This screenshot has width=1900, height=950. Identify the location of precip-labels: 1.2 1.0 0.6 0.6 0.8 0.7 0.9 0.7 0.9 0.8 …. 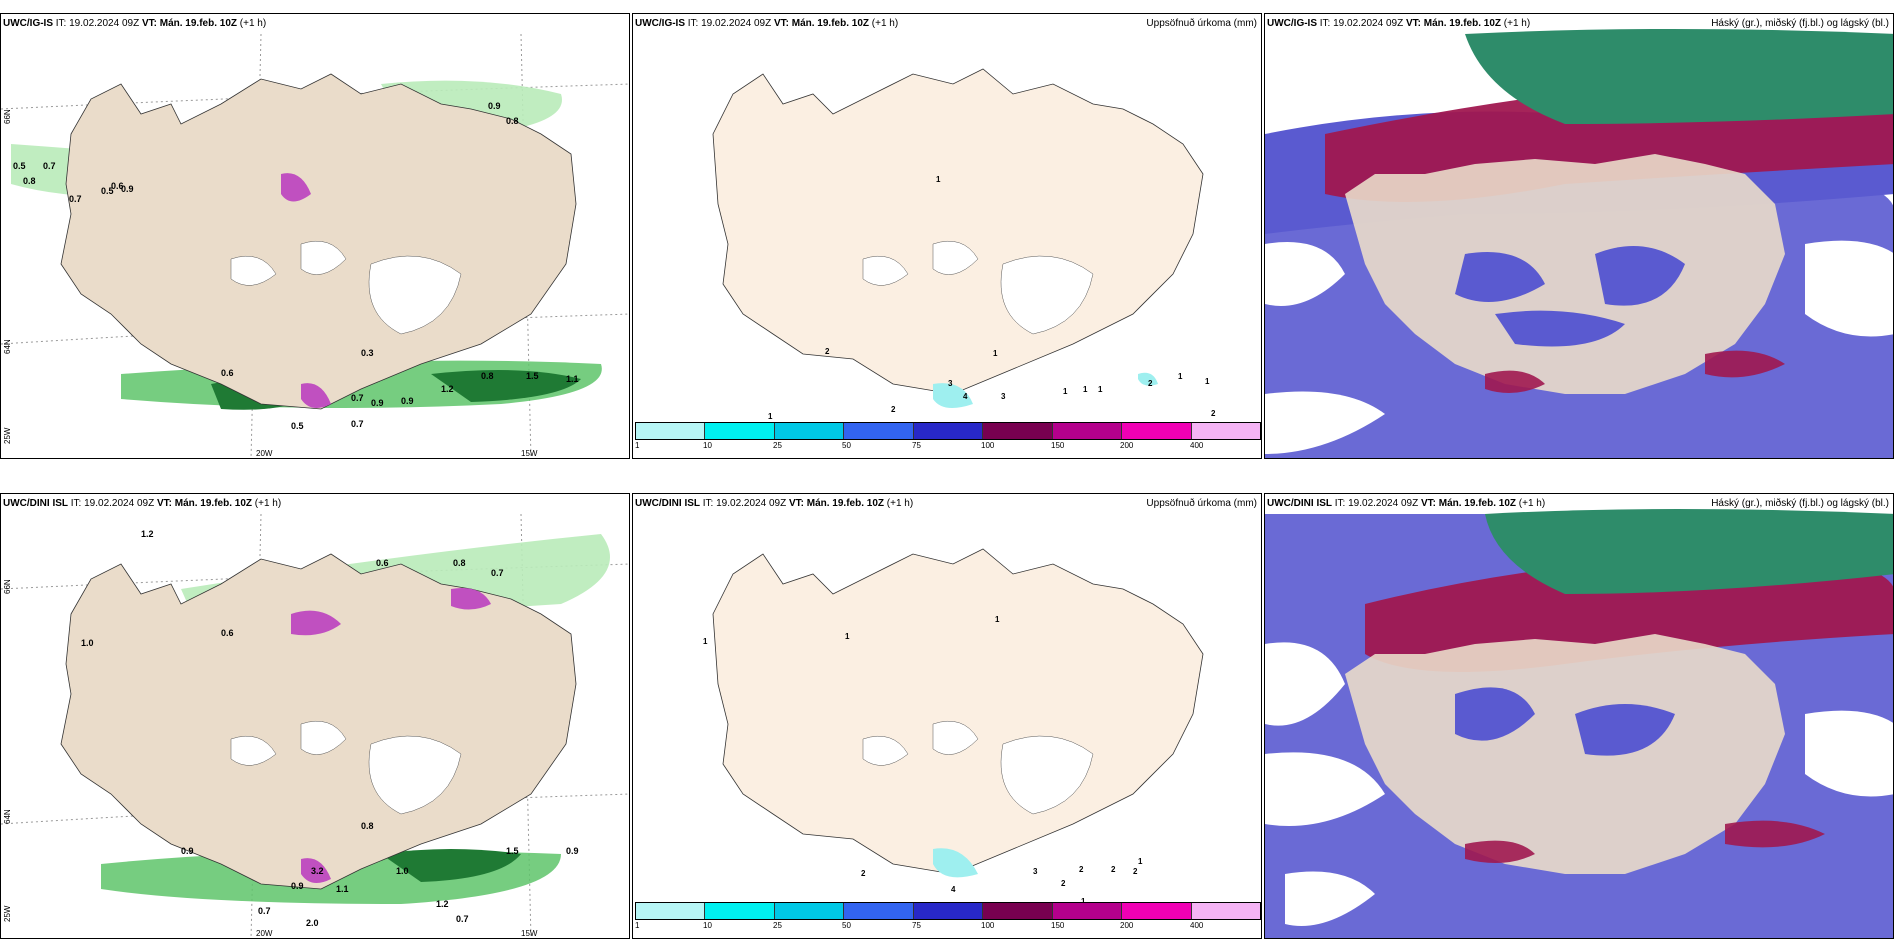
(330, 728).